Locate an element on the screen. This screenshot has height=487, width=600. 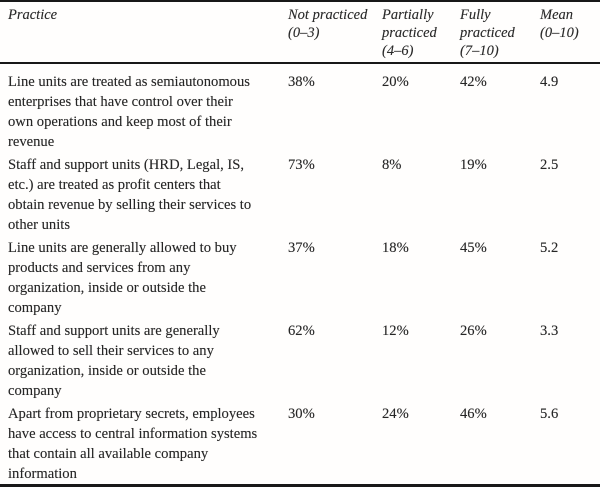
not-practiced-cell: 30% is located at coordinates (301, 414).